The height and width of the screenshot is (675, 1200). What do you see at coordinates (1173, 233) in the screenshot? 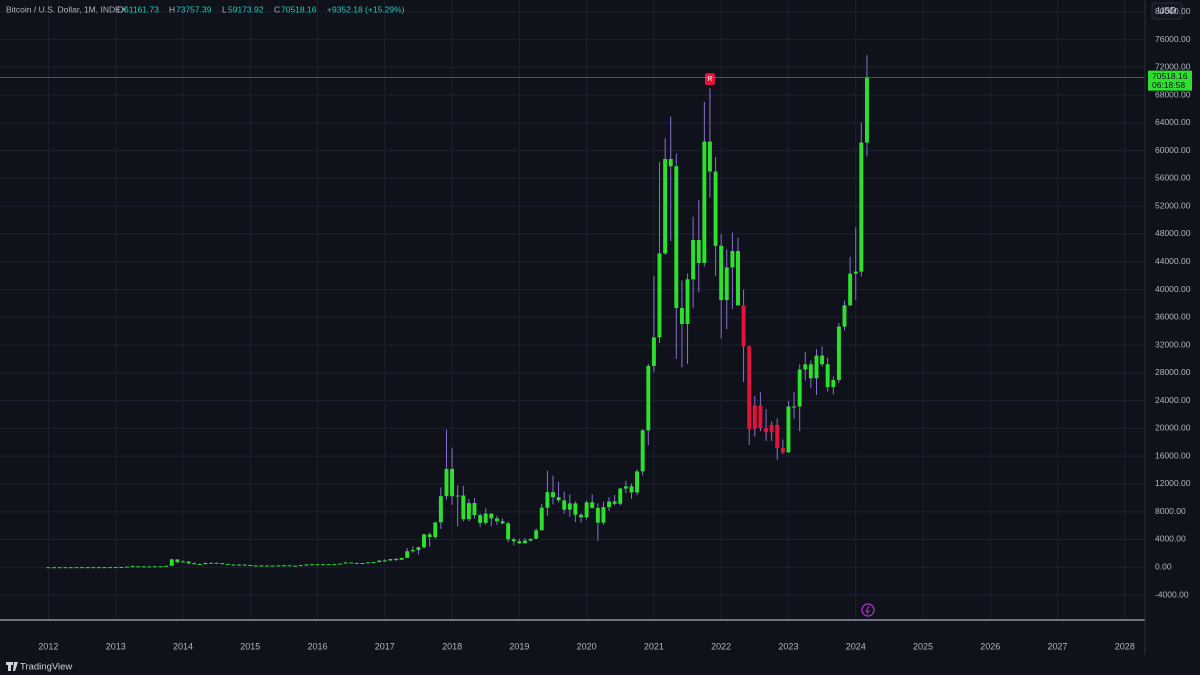
I see `y-tick-label: 48000.00` at bounding box center [1173, 233].